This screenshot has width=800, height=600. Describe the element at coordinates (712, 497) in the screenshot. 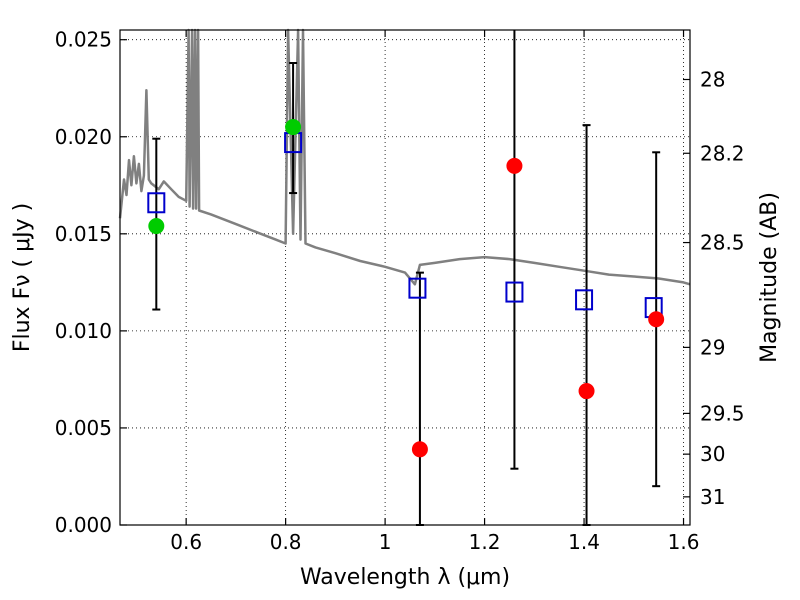

I see `right-tick-label: 31` at that location.